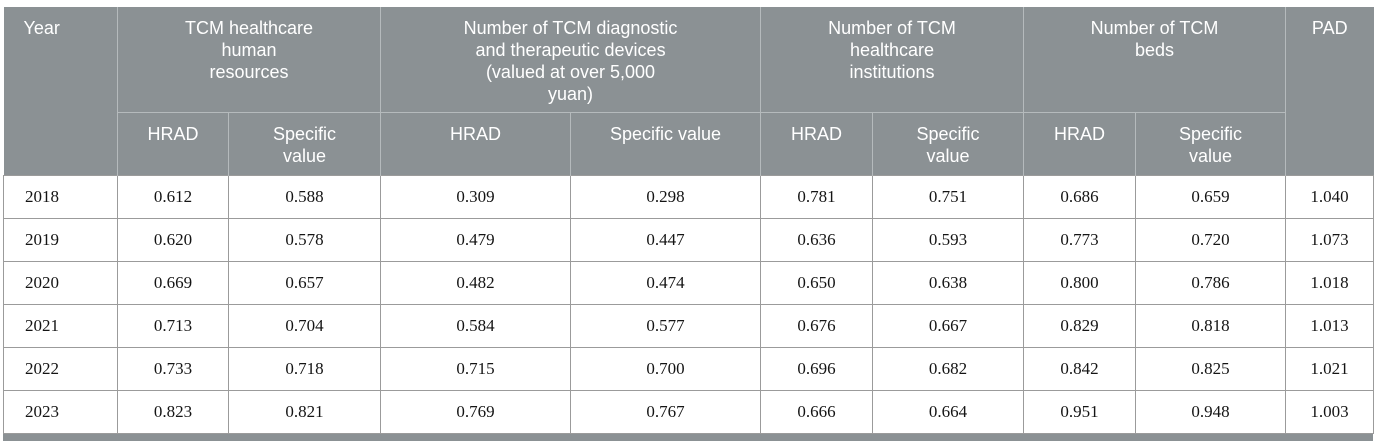  I want to click on group-label: Number of TCM healthcare institutions, so click(892, 50).